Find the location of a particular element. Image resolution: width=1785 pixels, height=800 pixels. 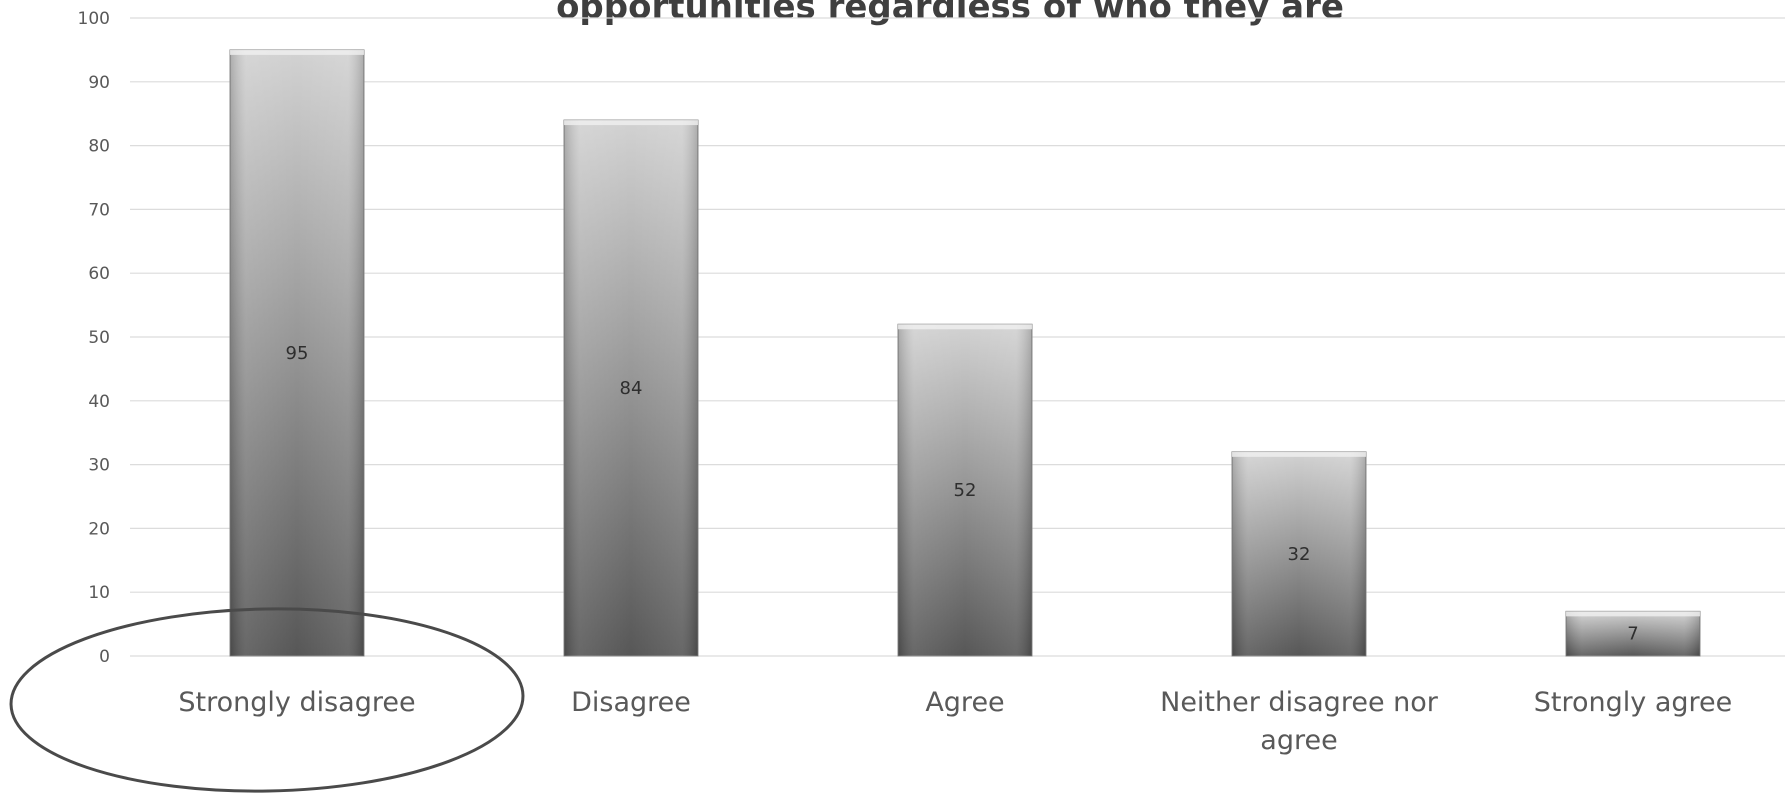

highlight-ellipse is located at coordinates (267, 700).